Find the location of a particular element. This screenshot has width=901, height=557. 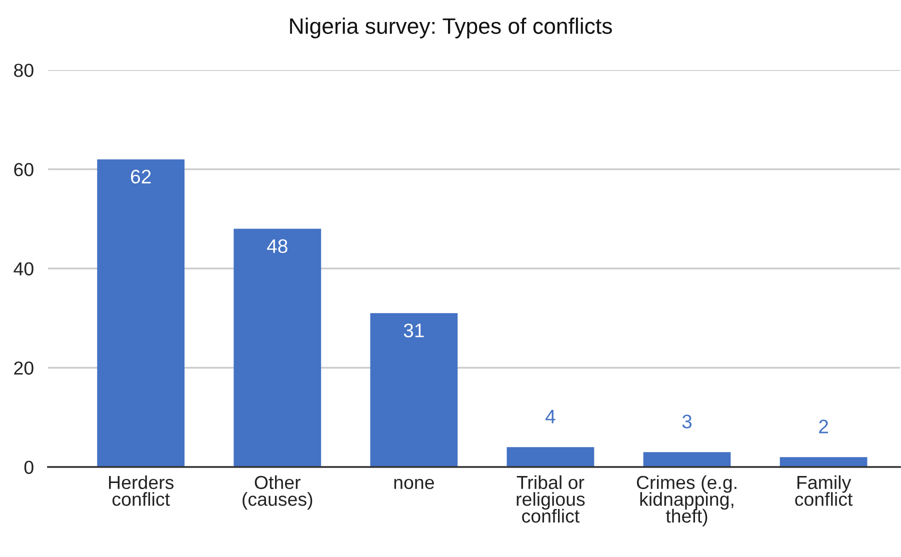

chart-title: Nigeria survey: Types of conflicts is located at coordinates (451, 28).